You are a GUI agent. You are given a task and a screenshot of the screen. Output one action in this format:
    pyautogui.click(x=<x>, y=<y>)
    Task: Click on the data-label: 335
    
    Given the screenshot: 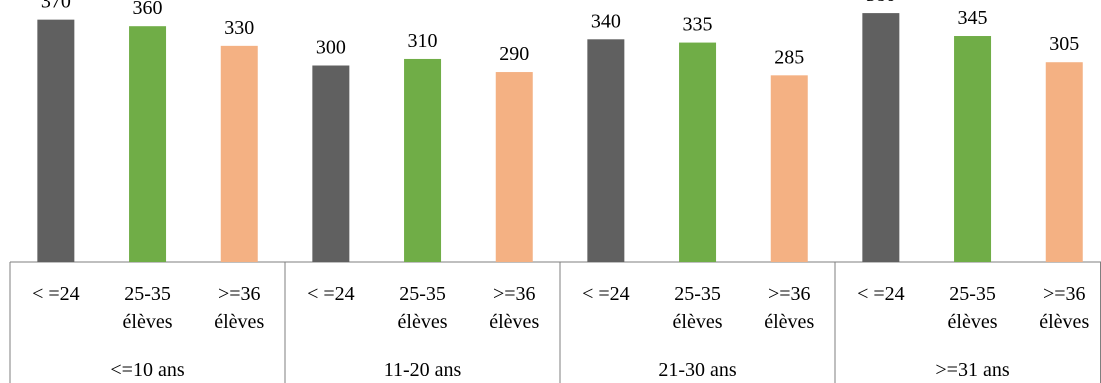 What is the action you would take?
    pyautogui.click(x=698, y=25)
    